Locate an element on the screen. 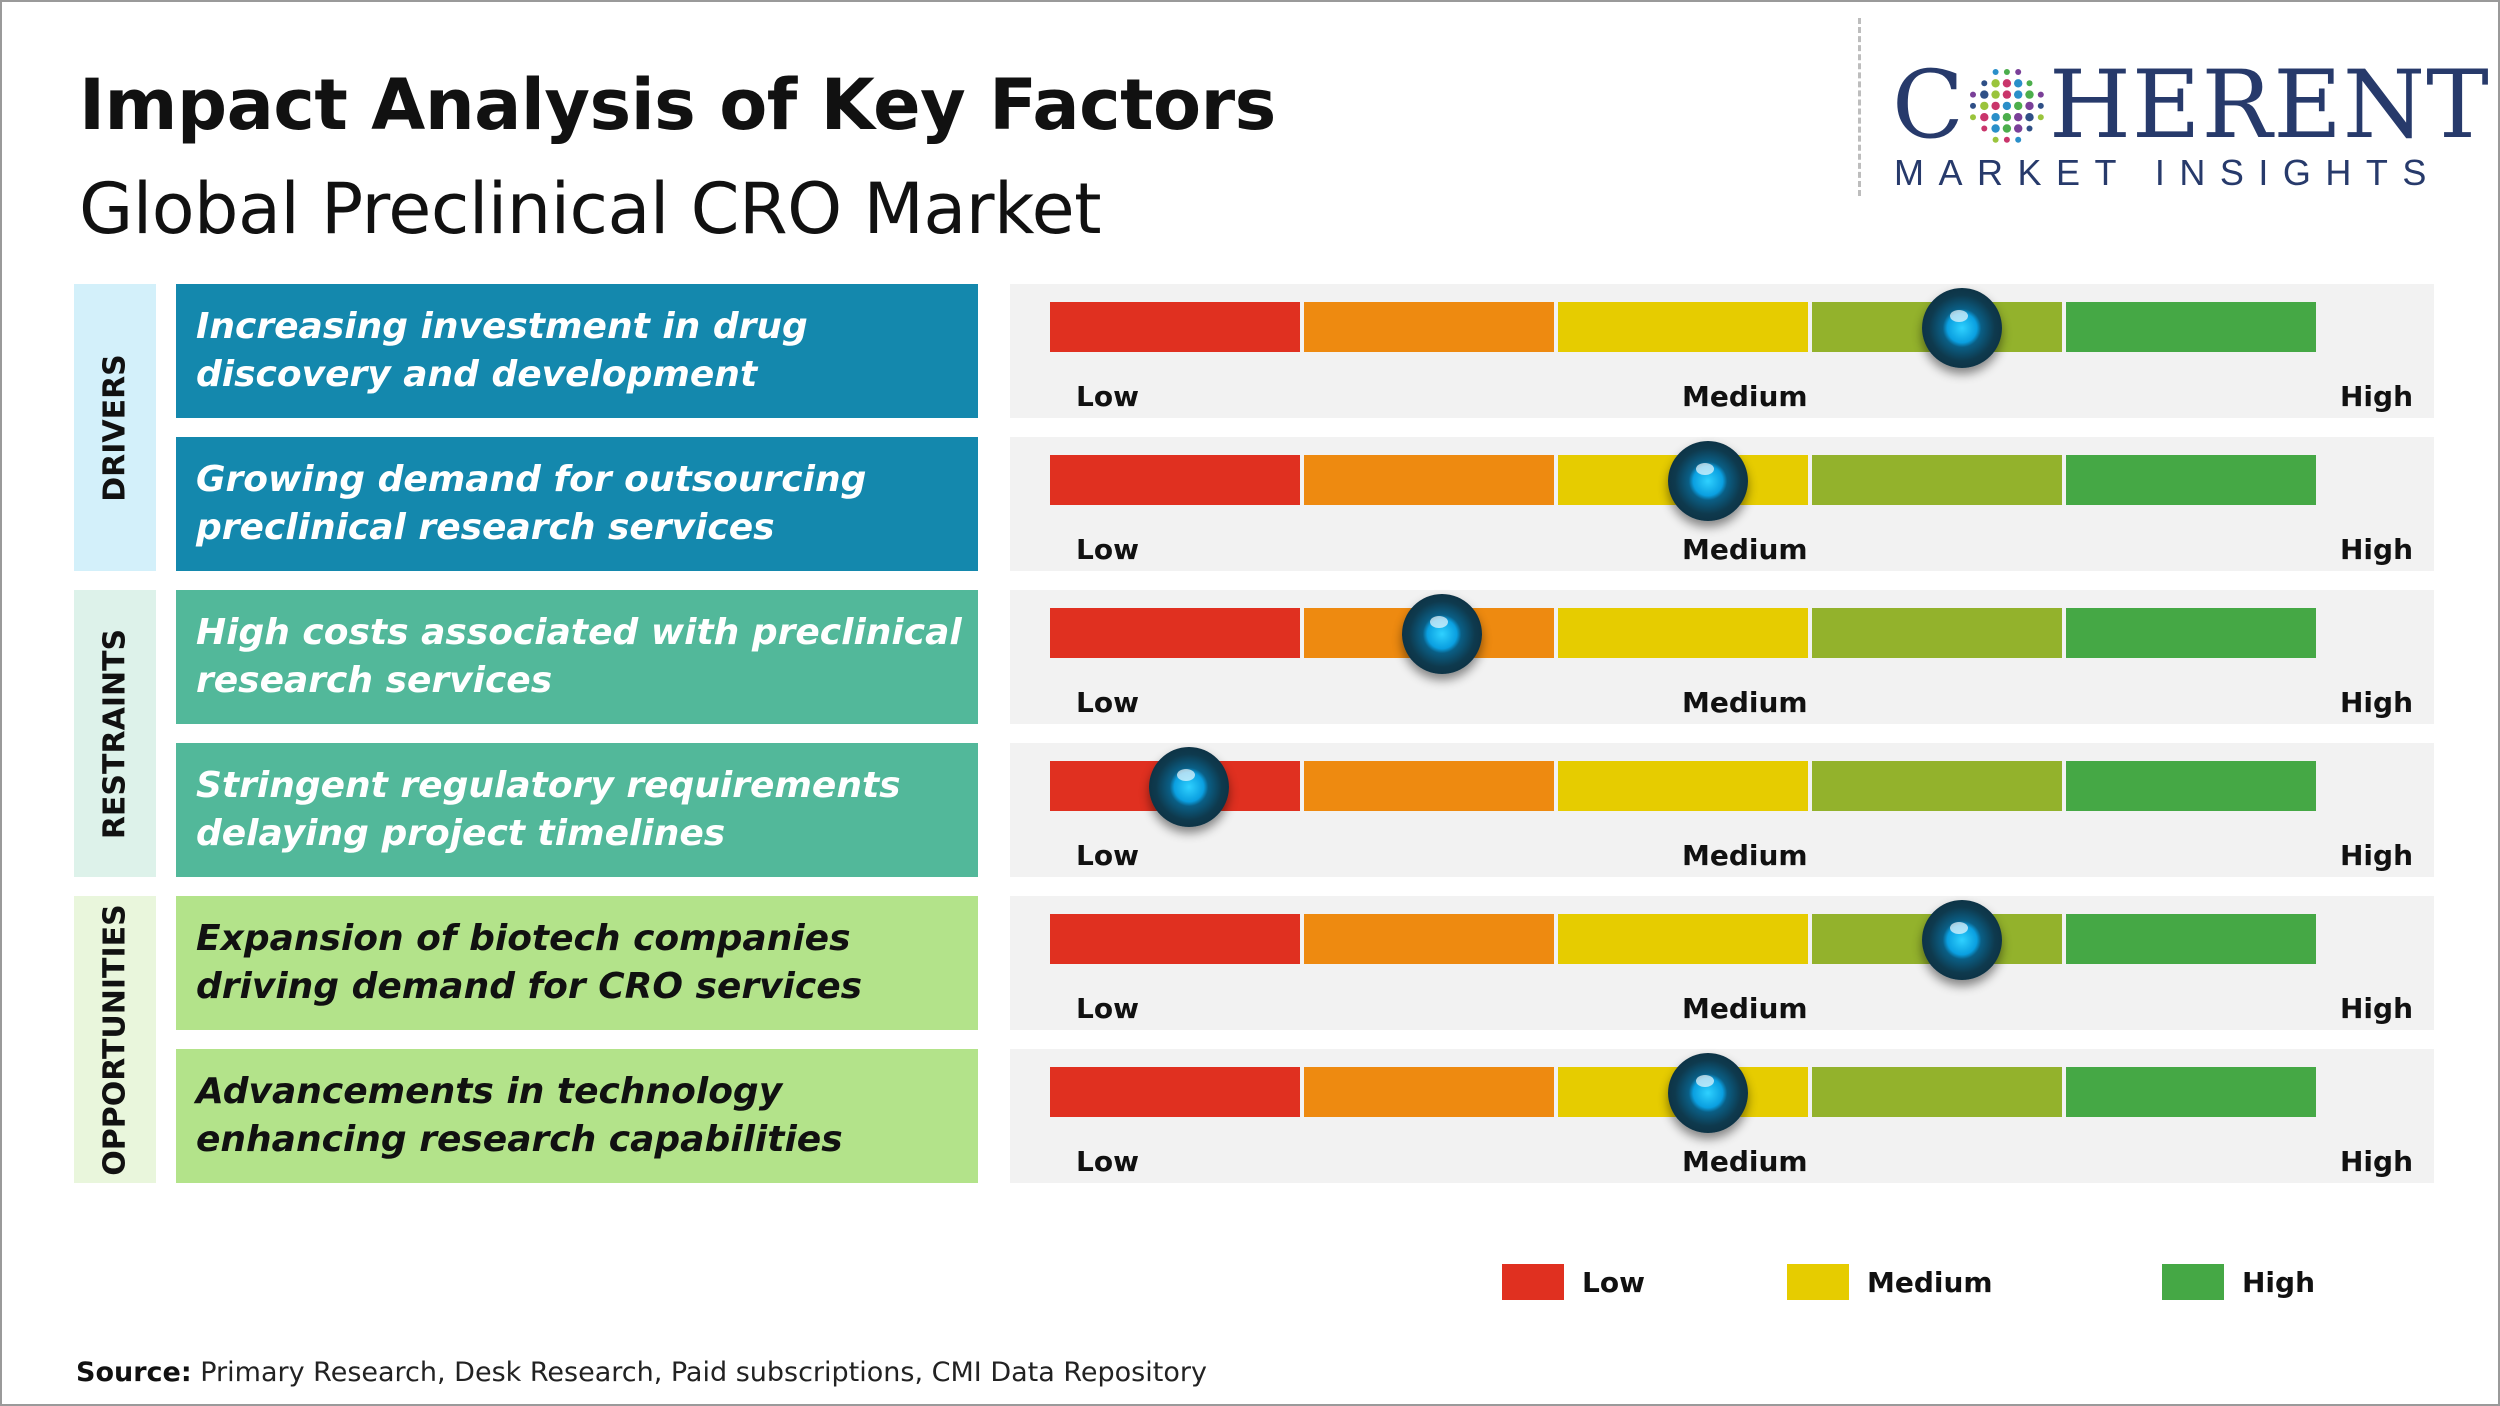 Image resolution: width=2500 pixels, height=1406 pixels. category-band-opportunities: OPPORTUNITIES is located at coordinates (115, 1039).